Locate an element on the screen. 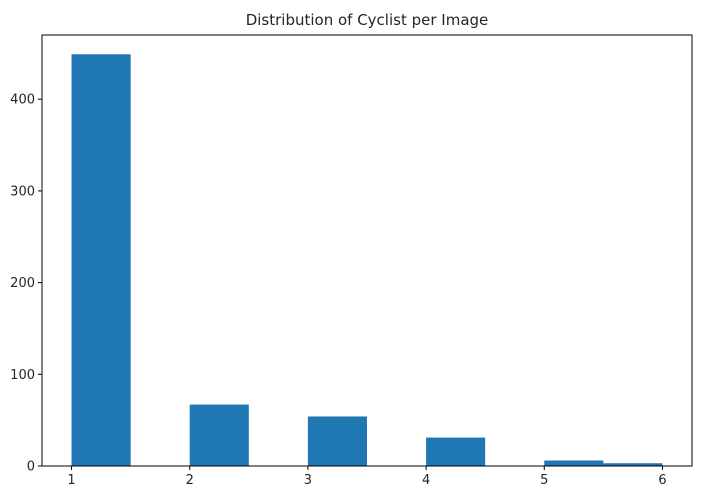  x-tick-label: 5 is located at coordinates (544, 480).